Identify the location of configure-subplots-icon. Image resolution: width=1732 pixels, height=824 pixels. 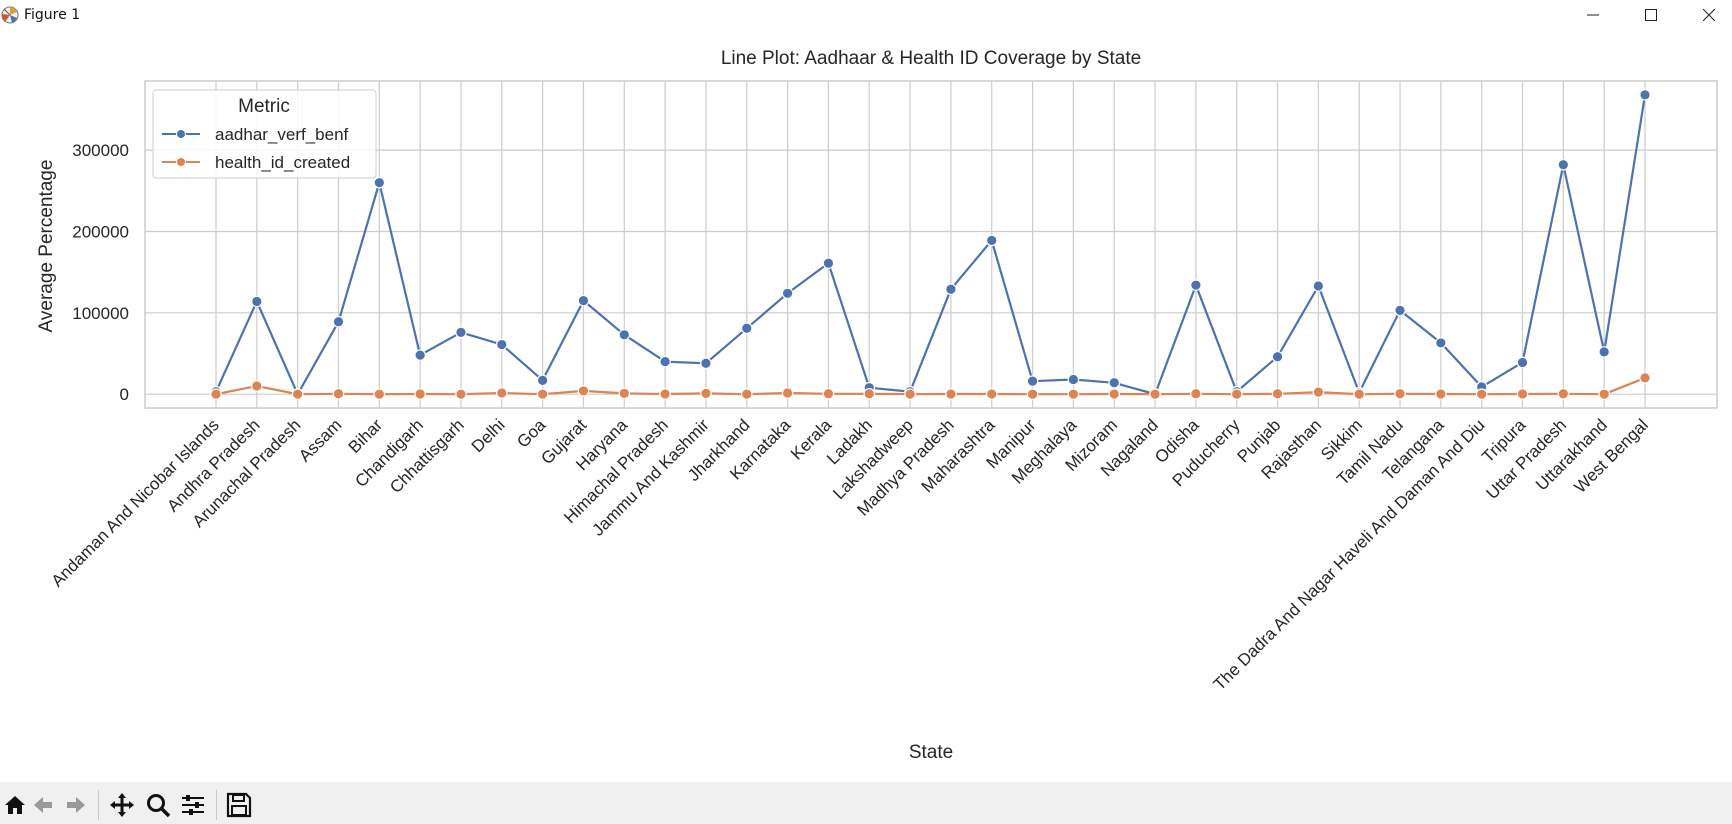
(193, 805).